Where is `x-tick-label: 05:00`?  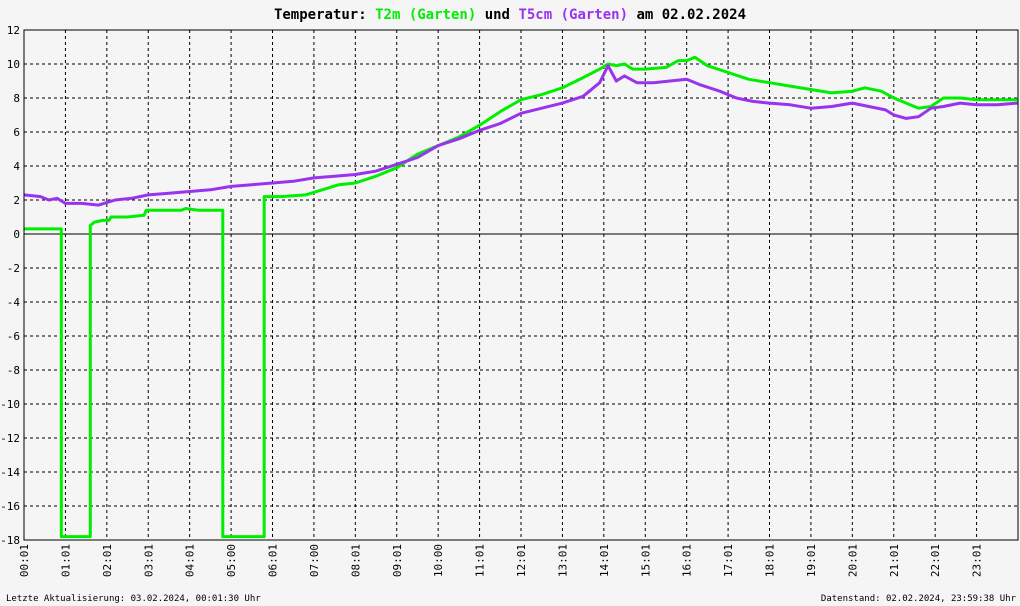 x-tick-label: 05:00 is located at coordinates (231, 560).